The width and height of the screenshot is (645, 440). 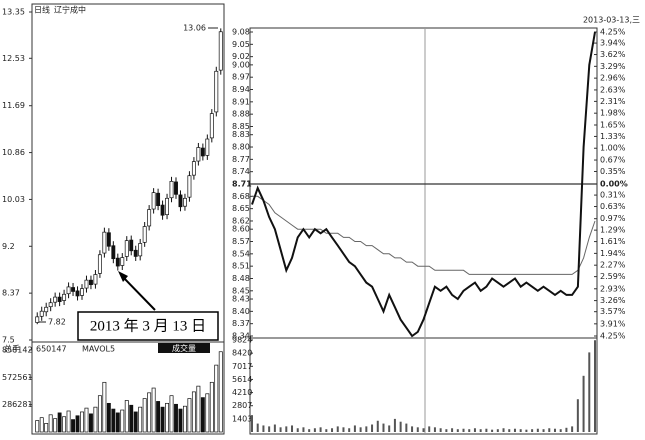 I want to click on y-tick-label: 8.85, so click(x=241, y=126).